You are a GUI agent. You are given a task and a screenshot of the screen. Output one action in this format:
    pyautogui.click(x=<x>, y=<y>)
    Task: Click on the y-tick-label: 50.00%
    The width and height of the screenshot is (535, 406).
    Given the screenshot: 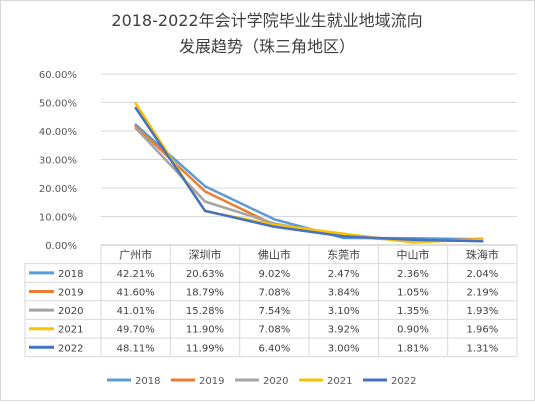 What is the action you would take?
    pyautogui.click(x=58, y=104)
    